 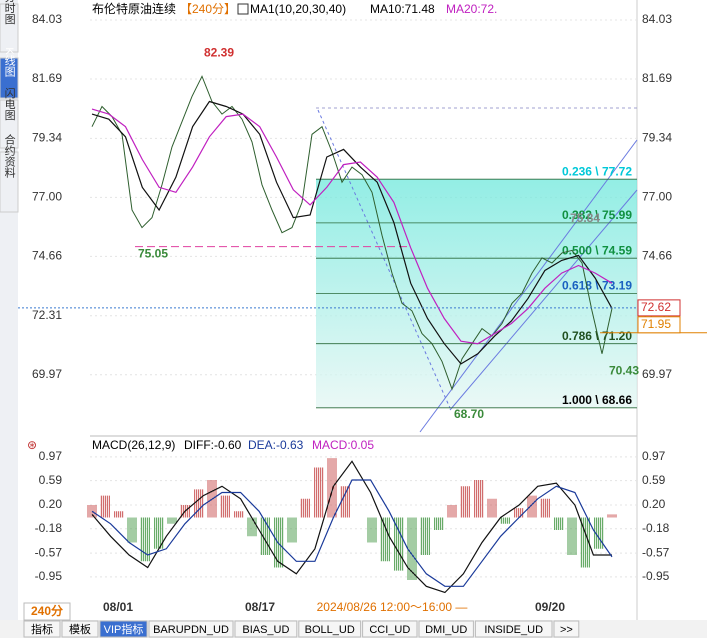 What do you see at coordinates (9, 62) in the screenshot?
I see `side-tab-label: K线图` at bounding box center [9, 62].